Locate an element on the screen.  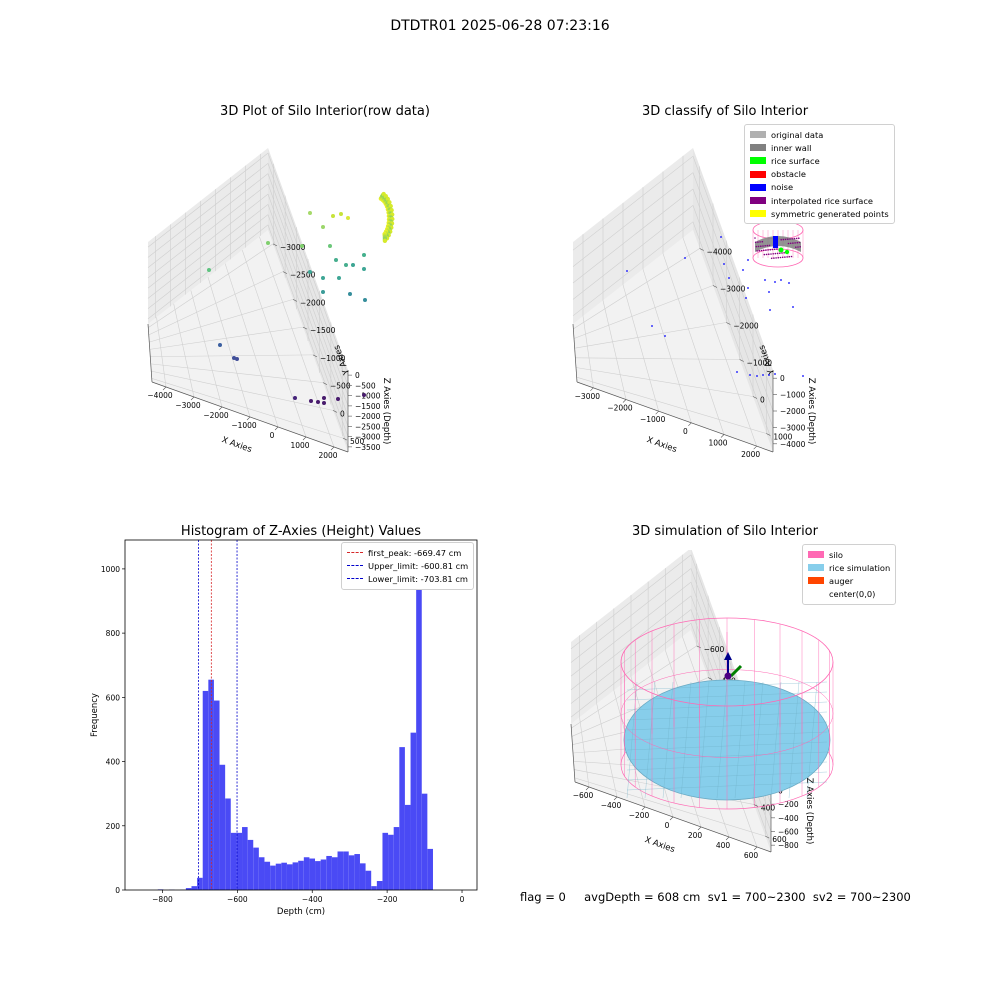
x-axis-label: Depth (cm) is located at coordinates (301, 912).